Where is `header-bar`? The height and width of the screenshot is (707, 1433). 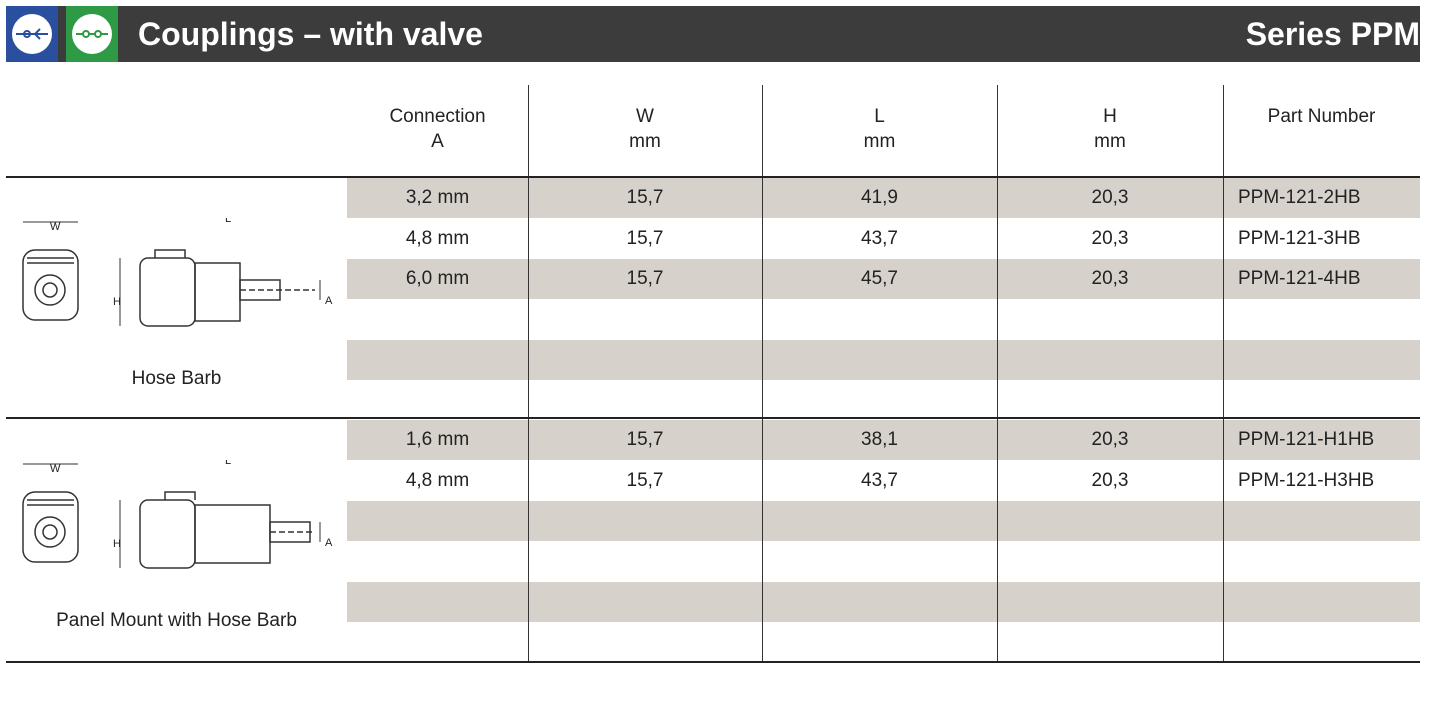
header-bar is located at coordinates (713, 34).